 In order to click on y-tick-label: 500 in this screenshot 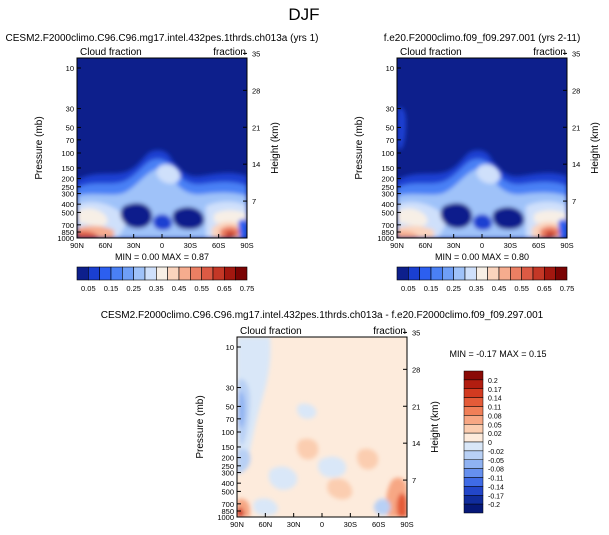, I will do `click(227, 491)`.